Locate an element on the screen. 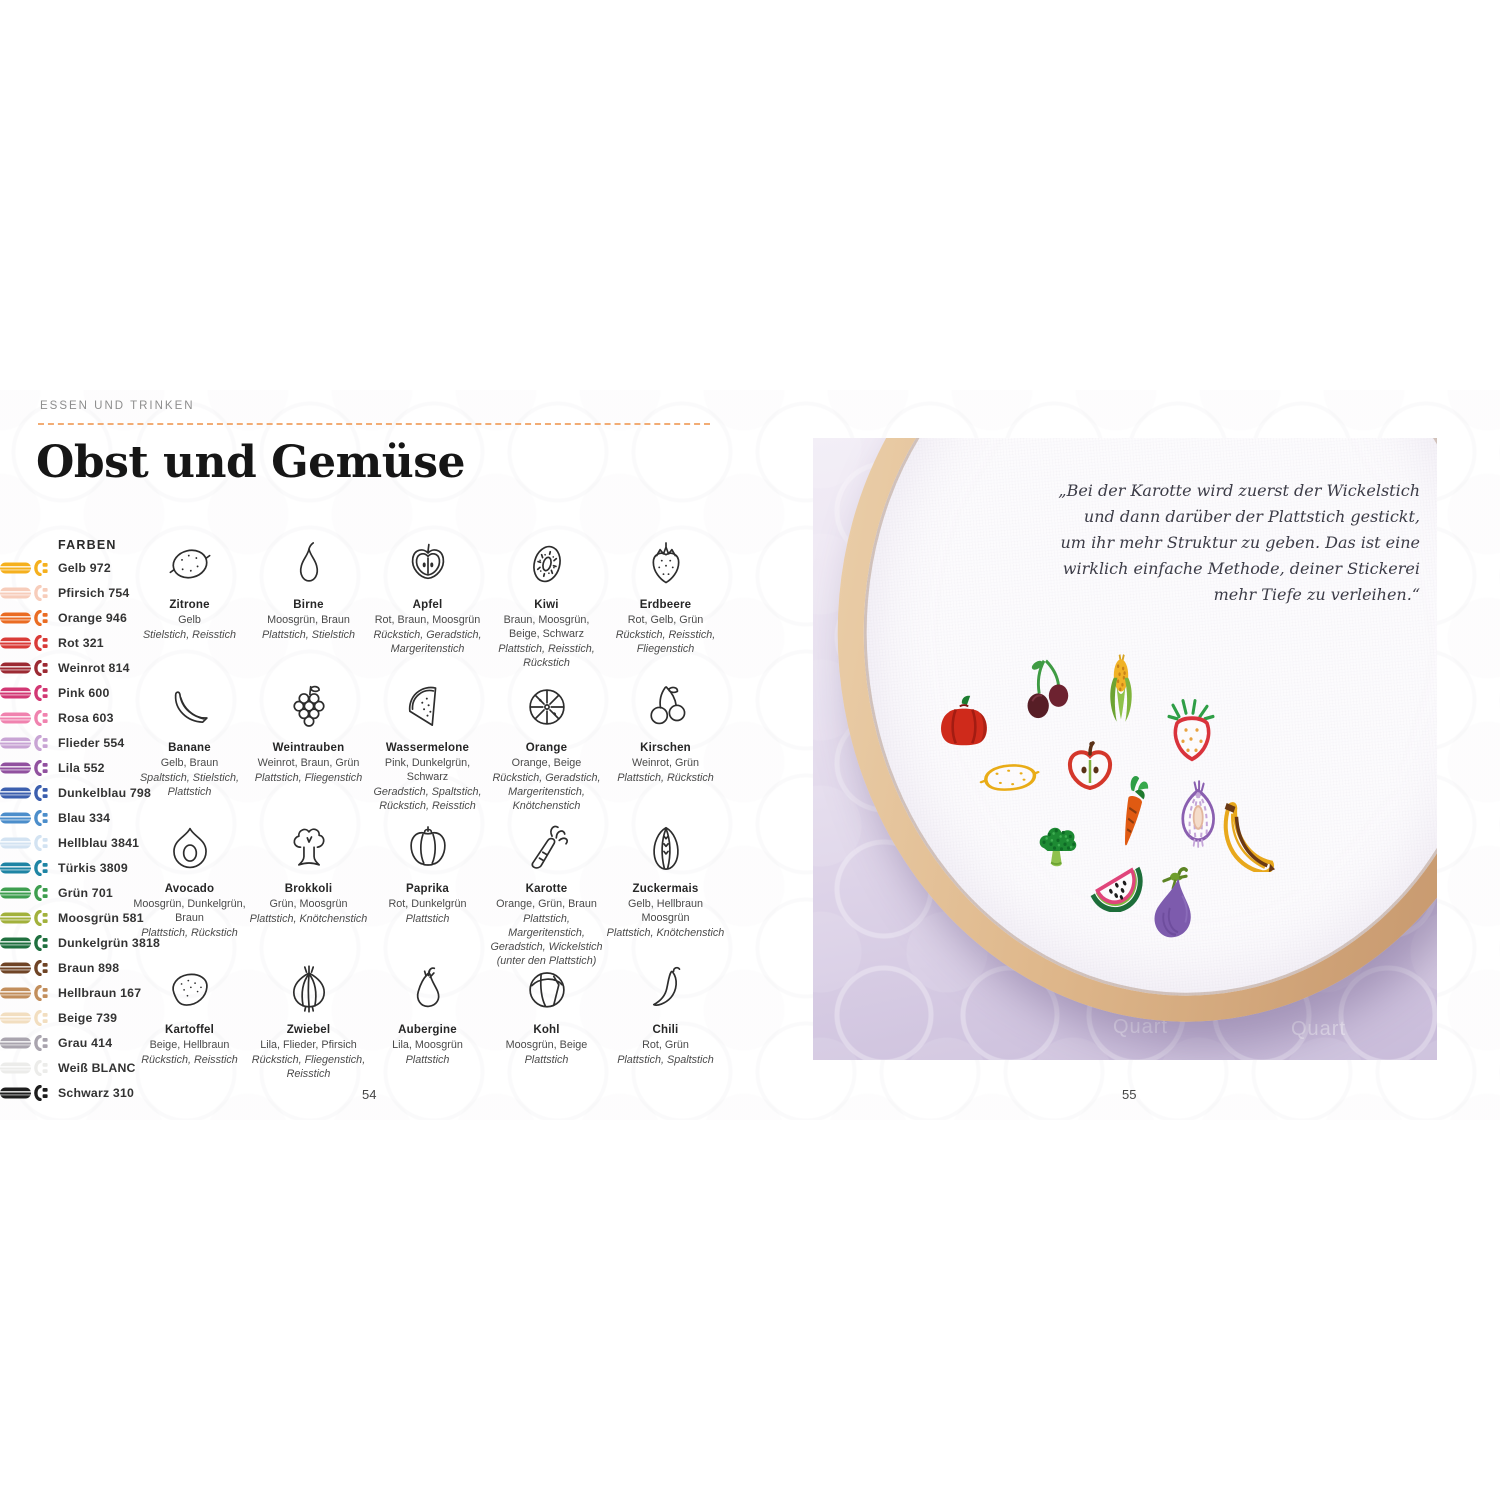  orange-icon is located at coordinates (546, 702).